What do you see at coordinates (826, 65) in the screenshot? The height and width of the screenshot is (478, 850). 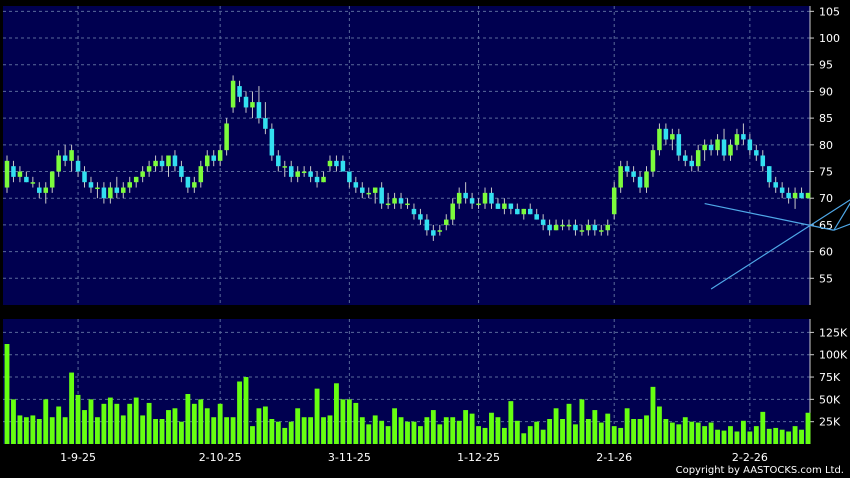 I see `price-tick-label: 95` at bounding box center [826, 65].